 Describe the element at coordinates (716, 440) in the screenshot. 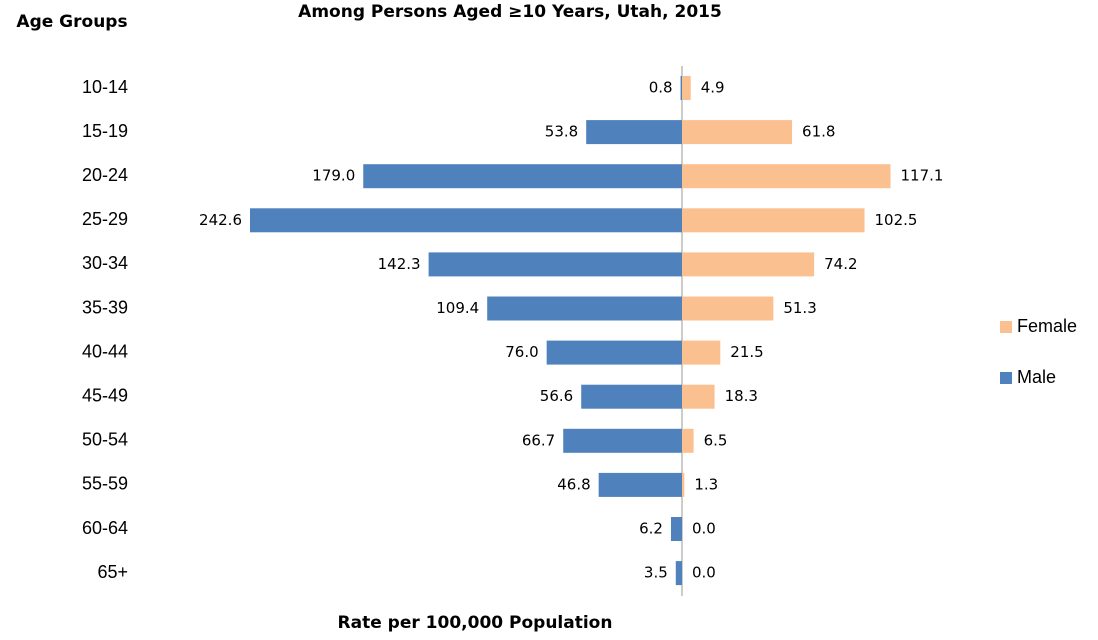

I see `data-label: 6.5` at that location.